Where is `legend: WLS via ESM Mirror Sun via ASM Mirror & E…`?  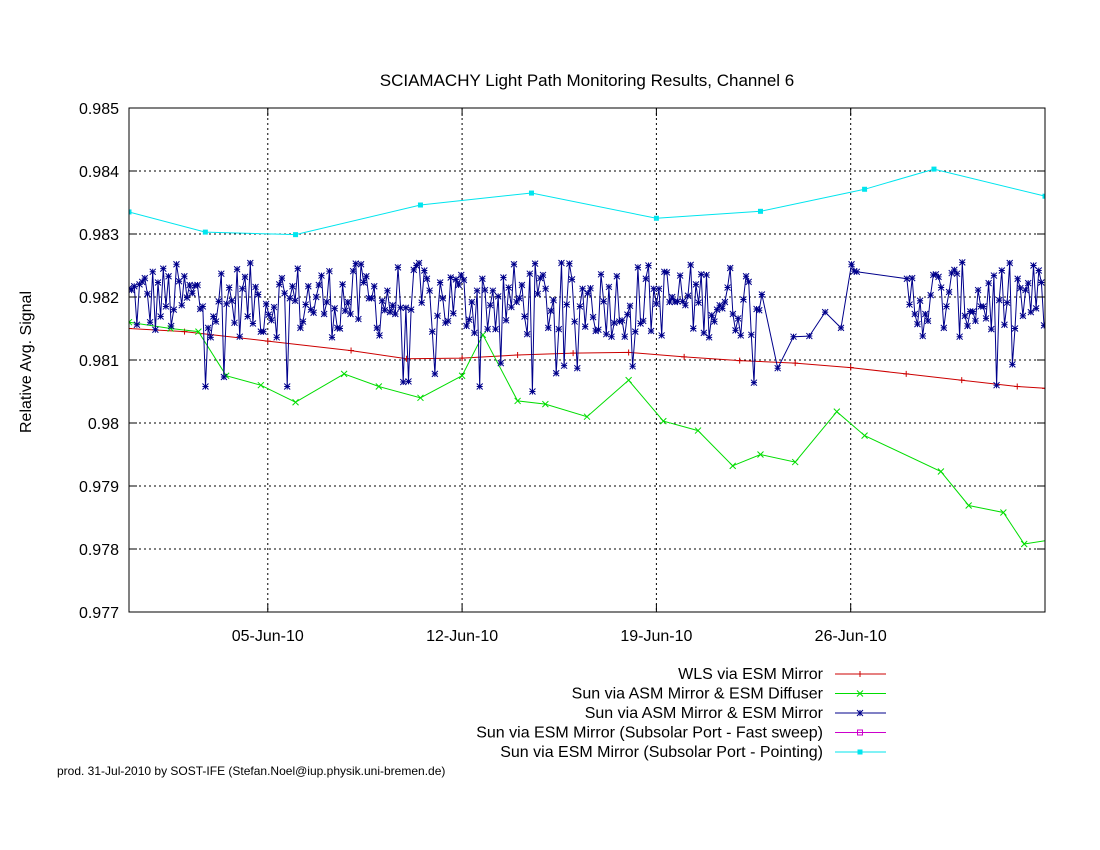
legend: WLS via ESM Mirror Sun via ASM Mirror & E… is located at coordinates (681, 713).